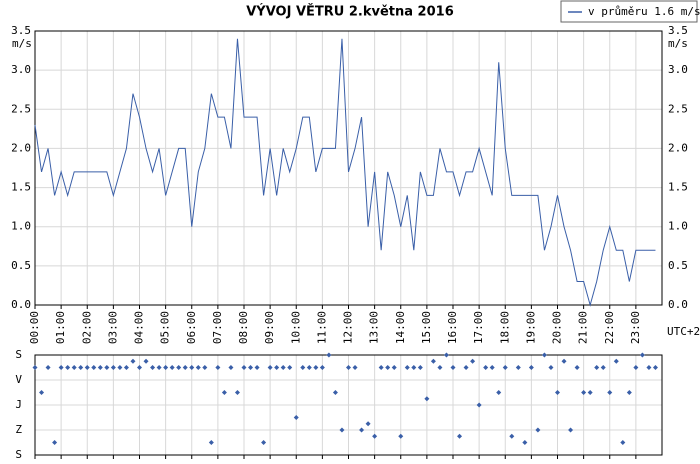  I want to click on x-tick-label: 19:00, so click(530, 327).